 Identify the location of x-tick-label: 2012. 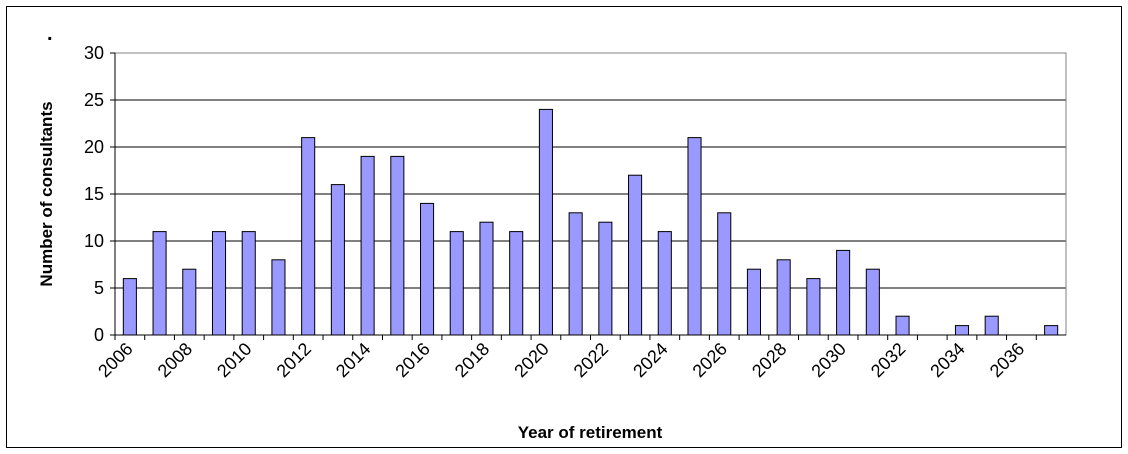
(294, 360).